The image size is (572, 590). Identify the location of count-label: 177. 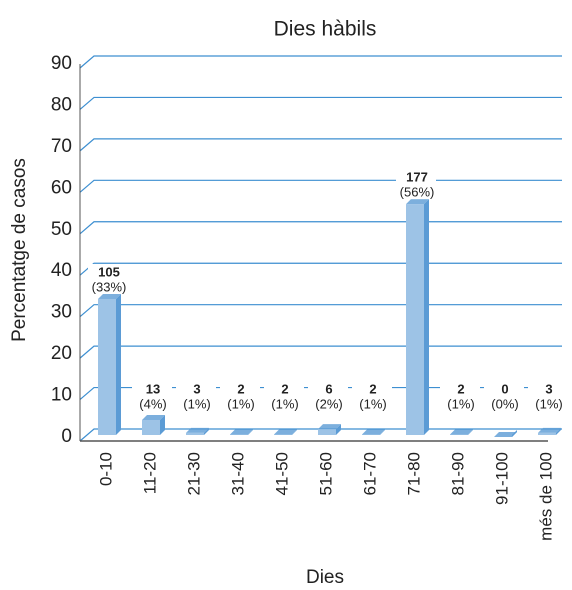
(417, 177).